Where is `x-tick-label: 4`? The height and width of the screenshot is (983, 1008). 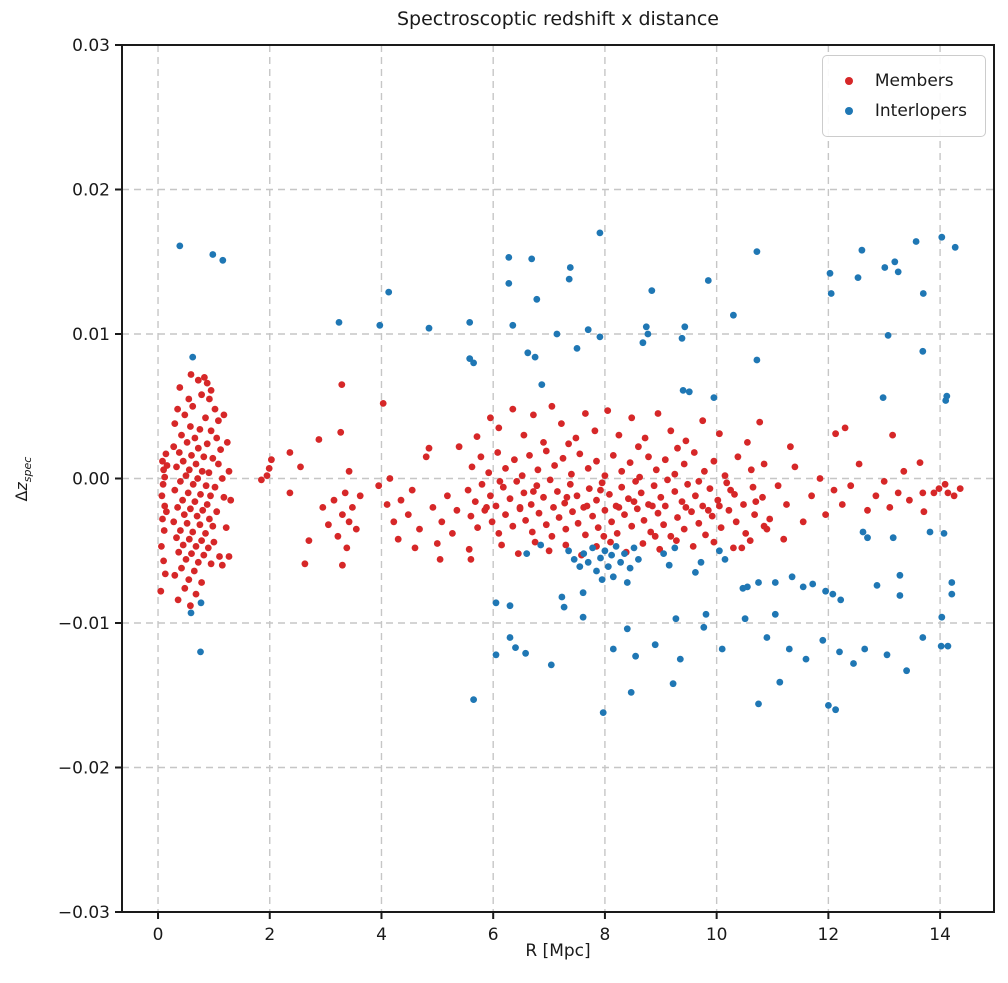 x-tick-label: 4 is located at coordinates (381, 935).